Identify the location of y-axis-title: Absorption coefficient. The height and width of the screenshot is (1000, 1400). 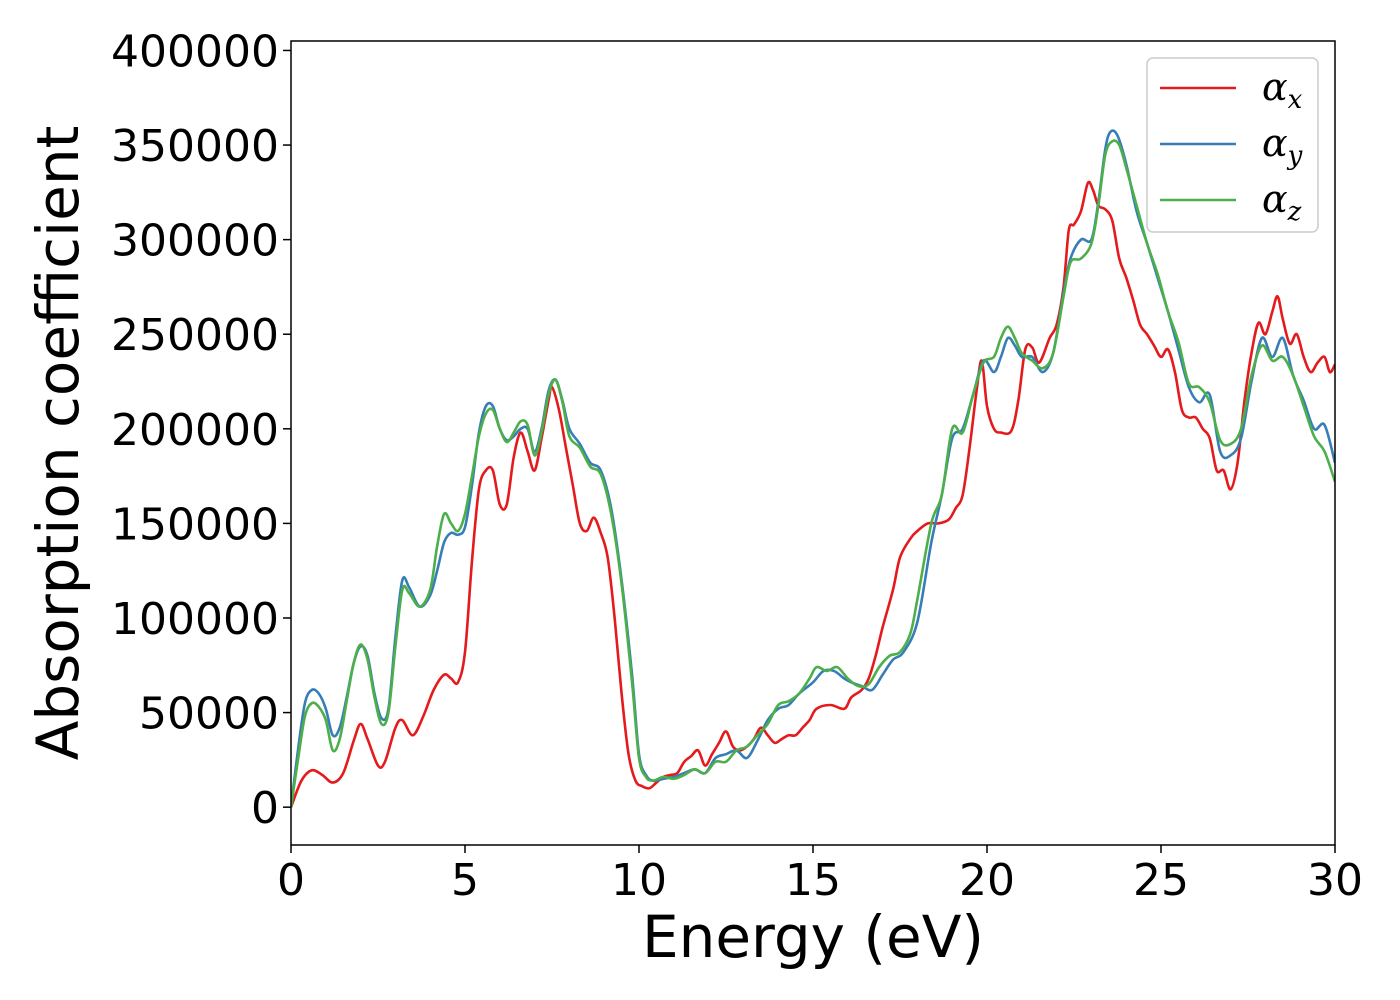
(58, 443).